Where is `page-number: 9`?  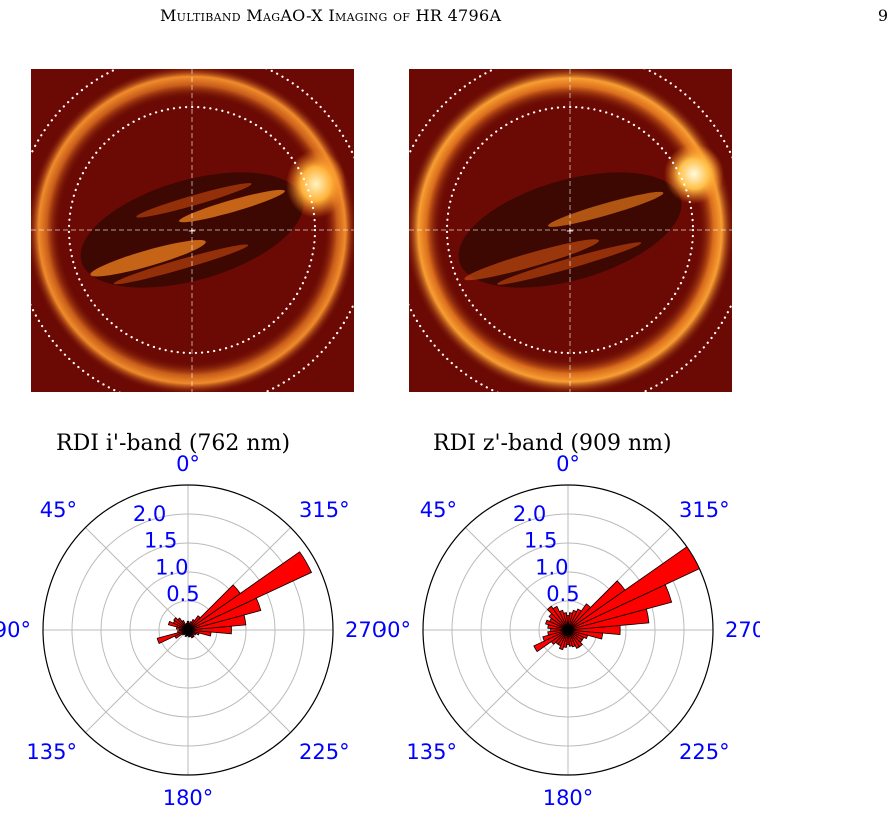 page-number: 9 is located at coordinates (882, 15).